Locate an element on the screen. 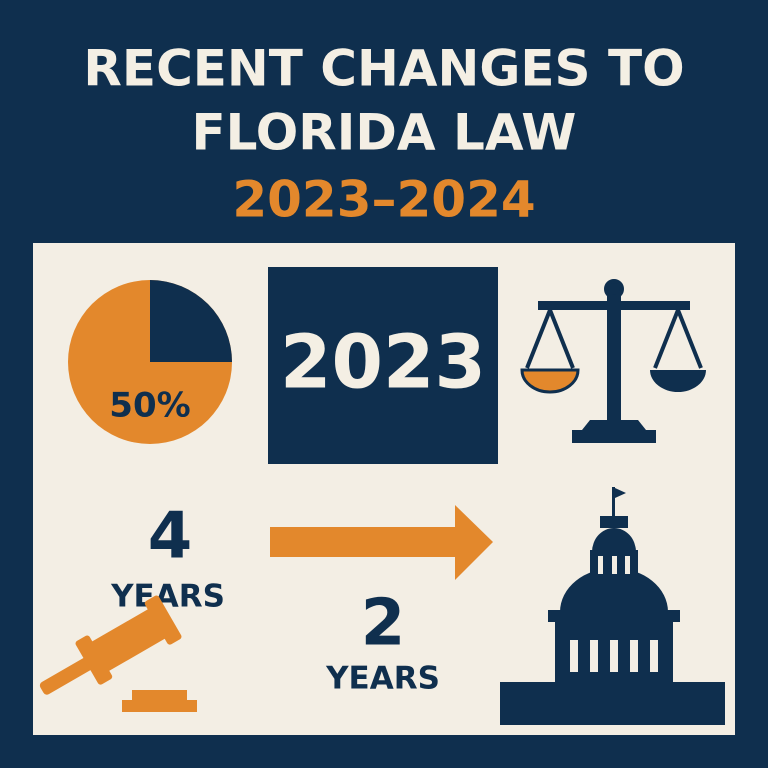 The image size is (768, 772). capitol-icon is located at coordinates (612, 606).